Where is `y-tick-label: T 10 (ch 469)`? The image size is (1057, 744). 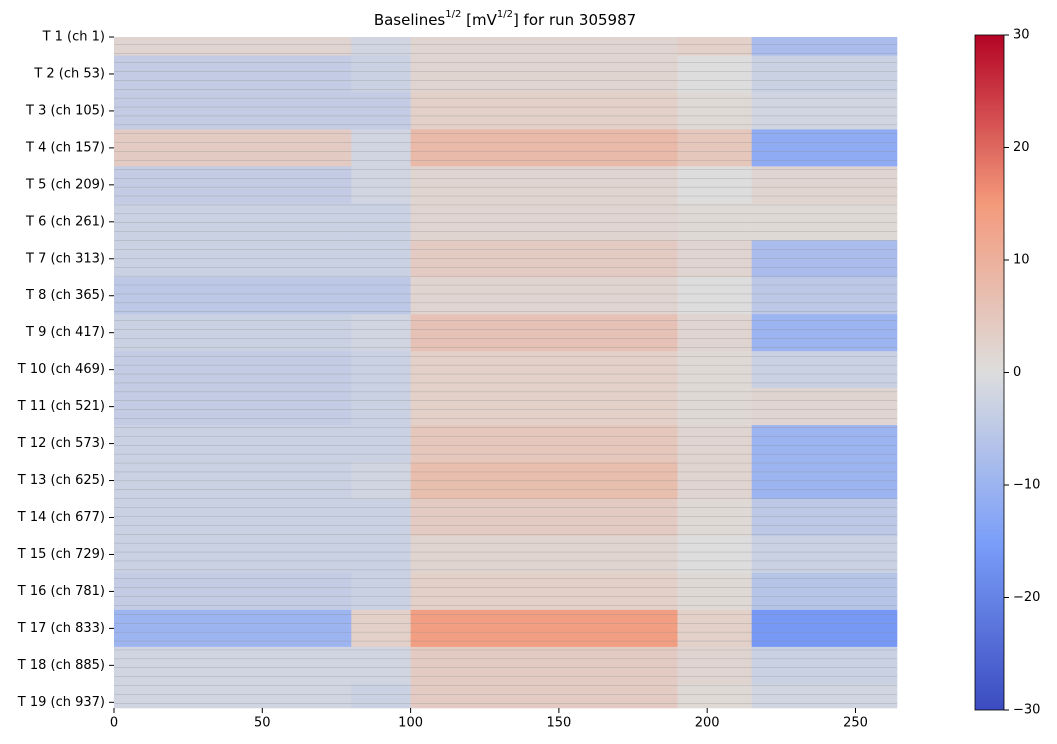 y-tick-label: T 10 (ch 469) is located at coordinates (61, 369).